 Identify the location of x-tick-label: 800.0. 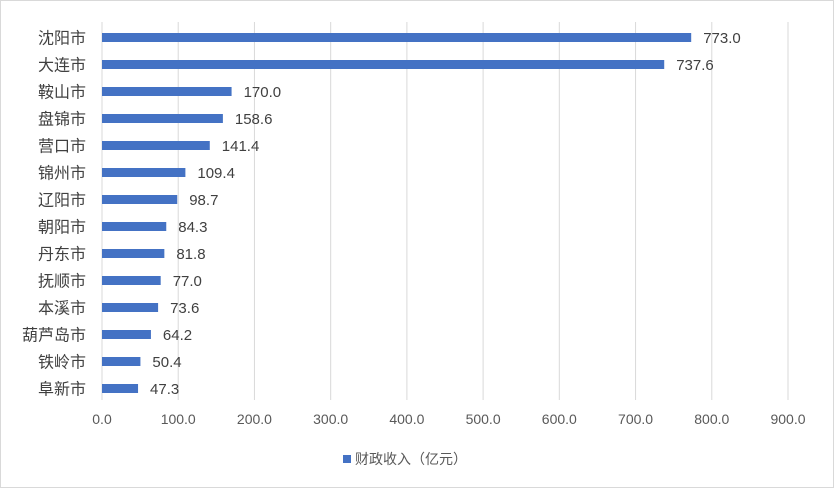
(711, 419).